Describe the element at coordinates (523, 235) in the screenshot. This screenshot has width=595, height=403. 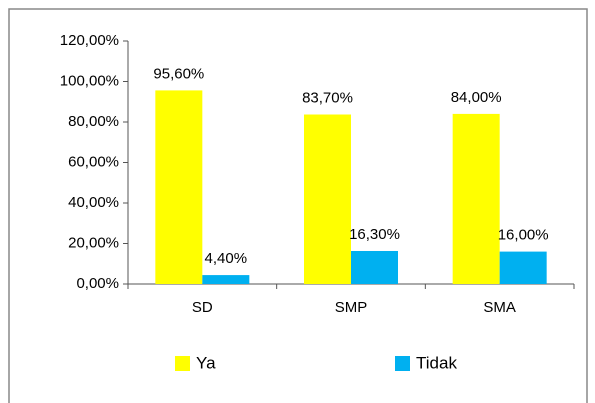
I see `value-label: 16,00%` at that location.